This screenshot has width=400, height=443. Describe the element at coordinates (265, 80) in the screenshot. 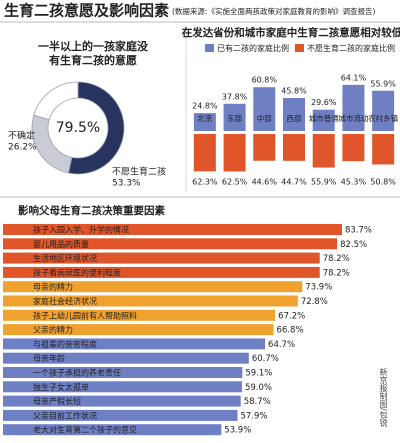

I see `value-label: 60.8%` at that location.